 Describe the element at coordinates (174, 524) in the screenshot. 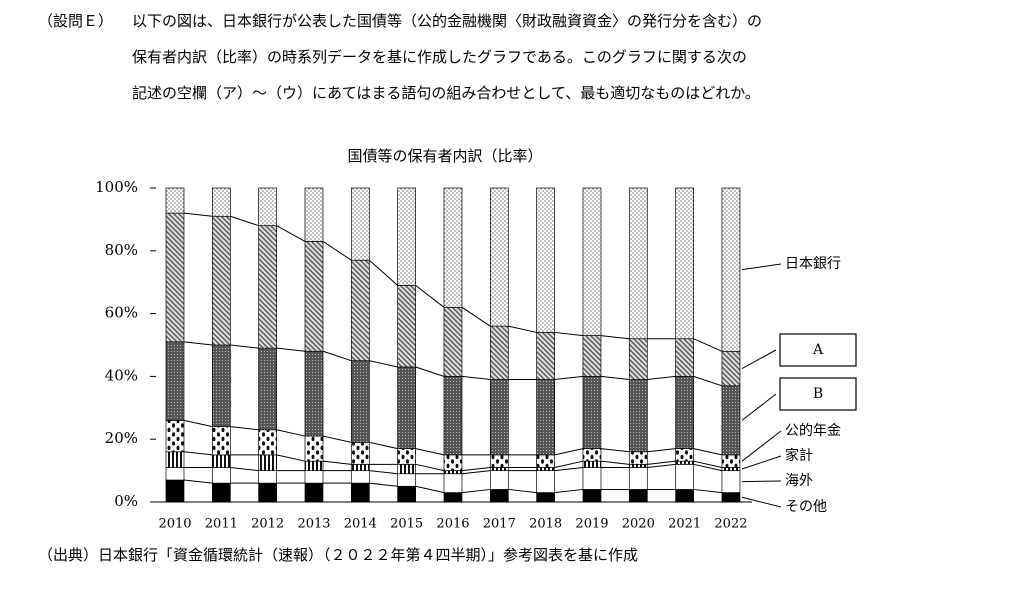

I see `x-tick-label: 2010` at that location.